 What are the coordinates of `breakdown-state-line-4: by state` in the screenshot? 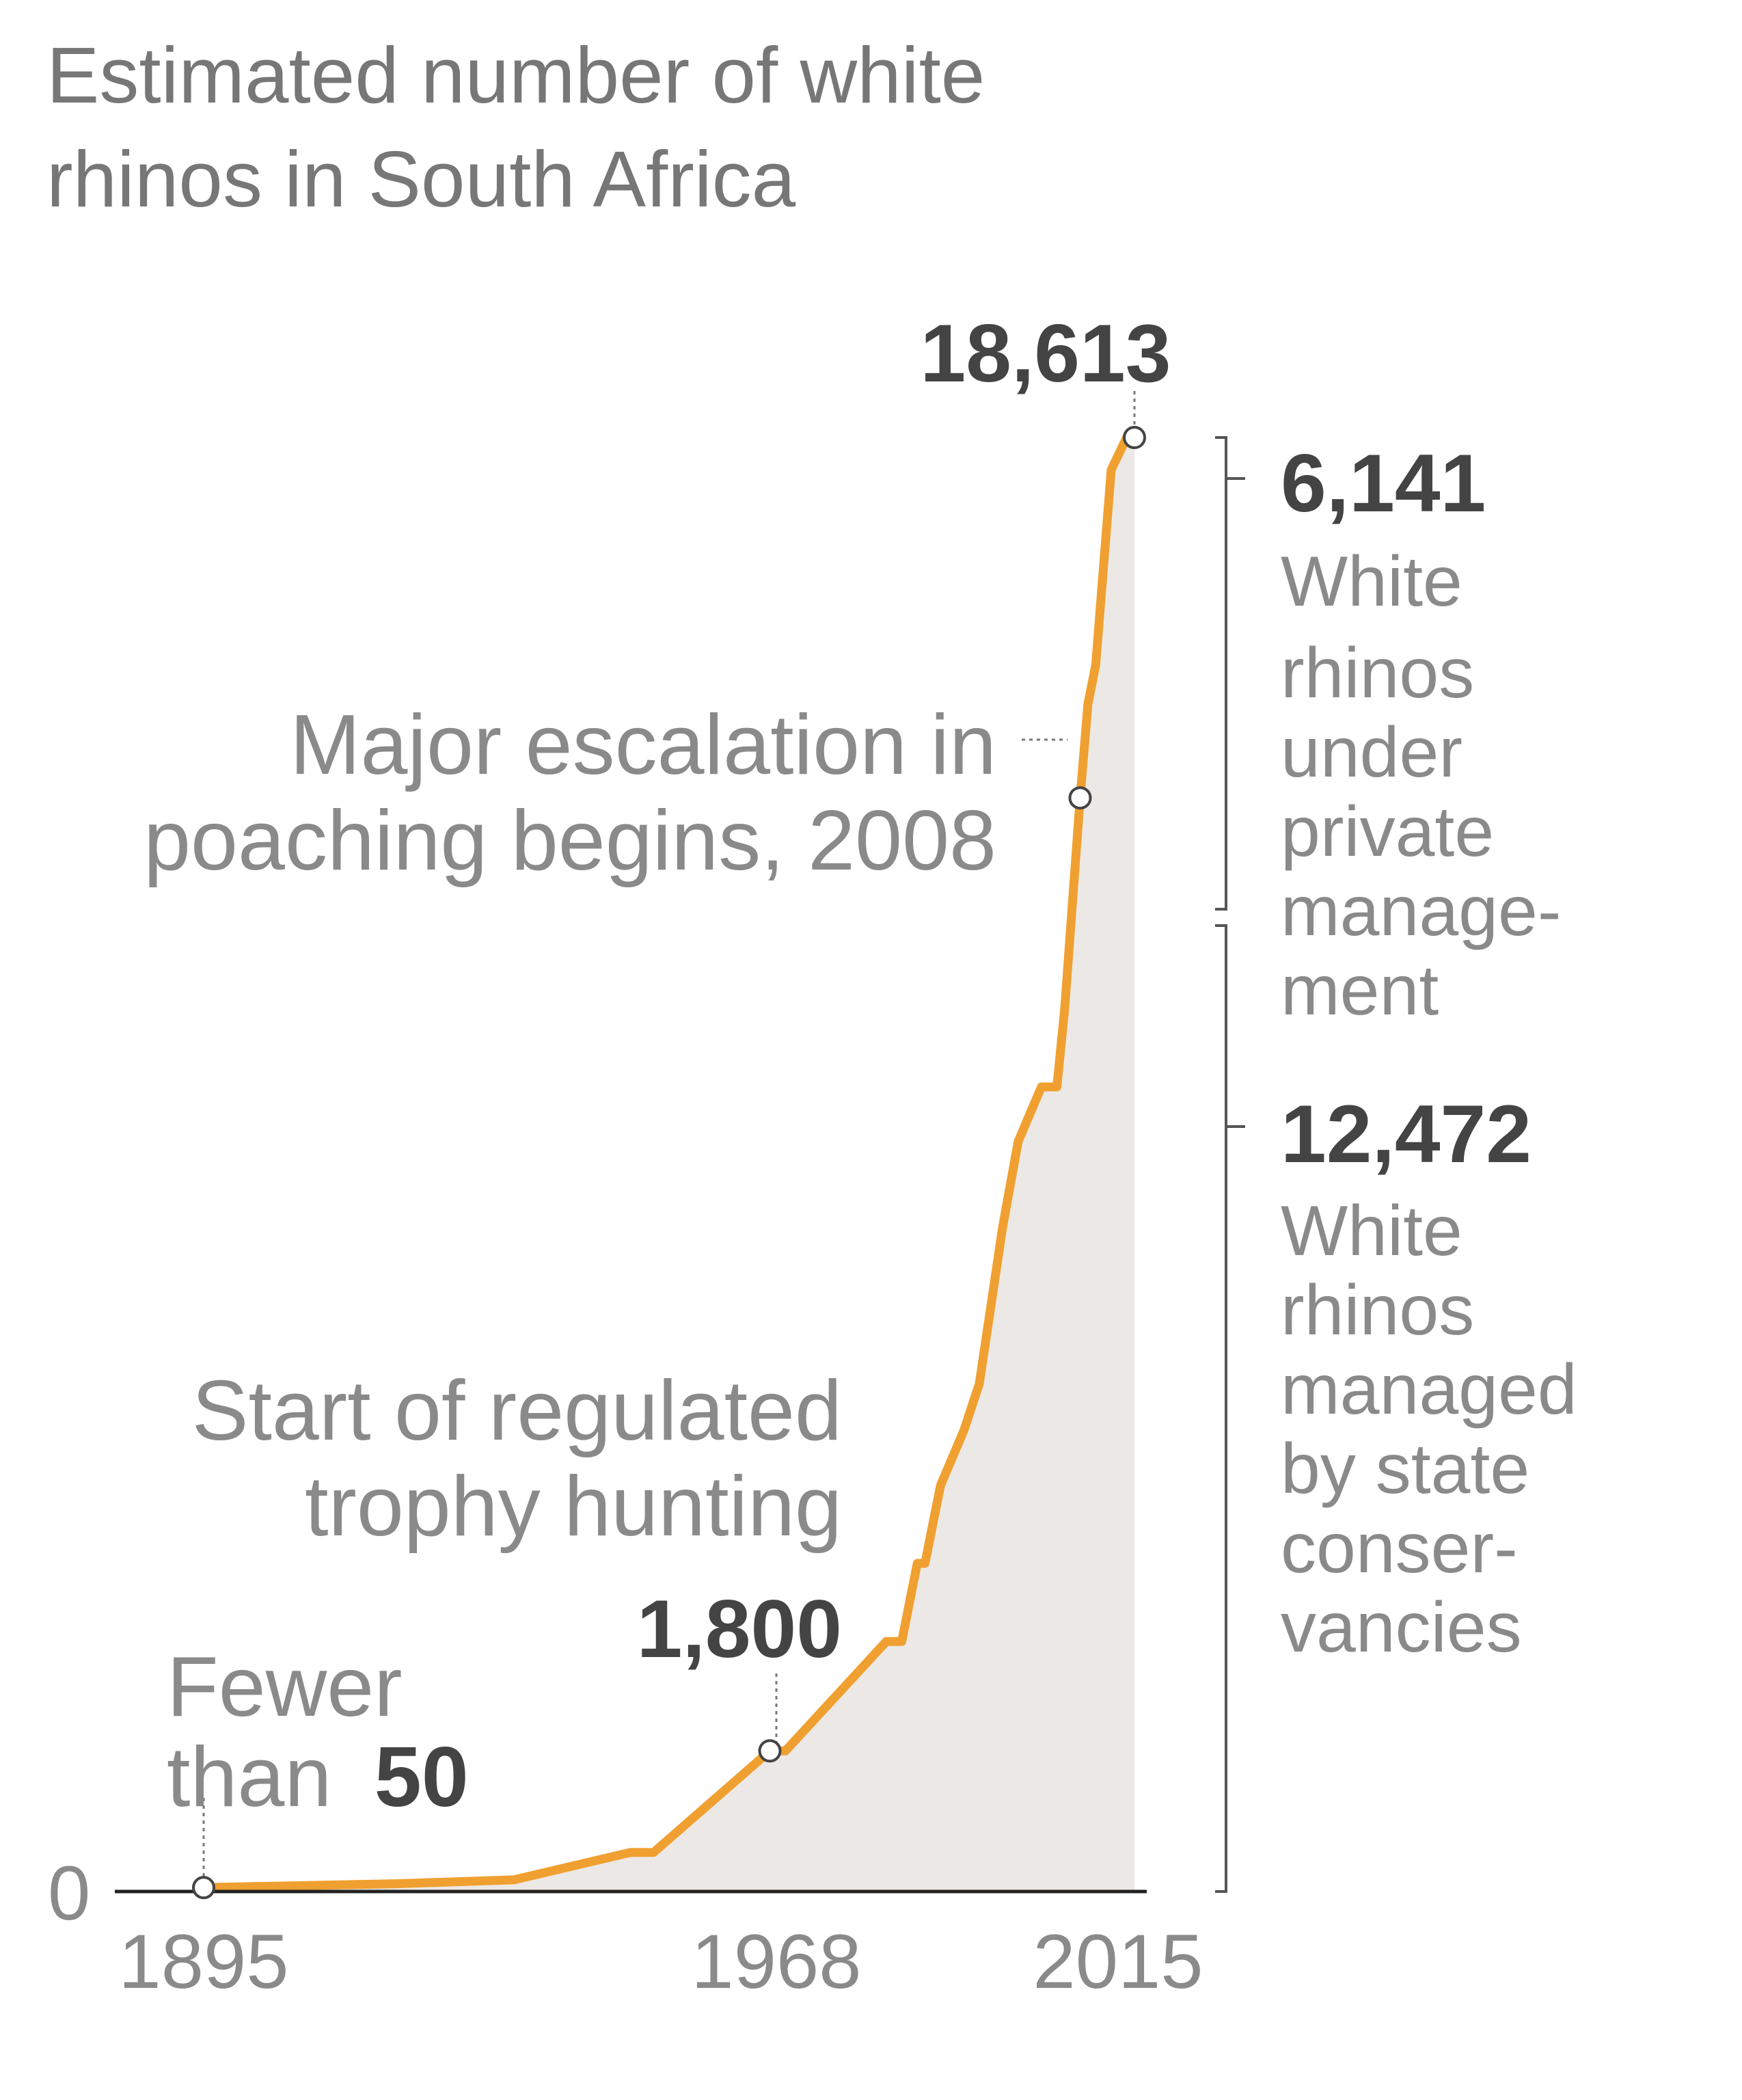 It's located at (1405, 1469).